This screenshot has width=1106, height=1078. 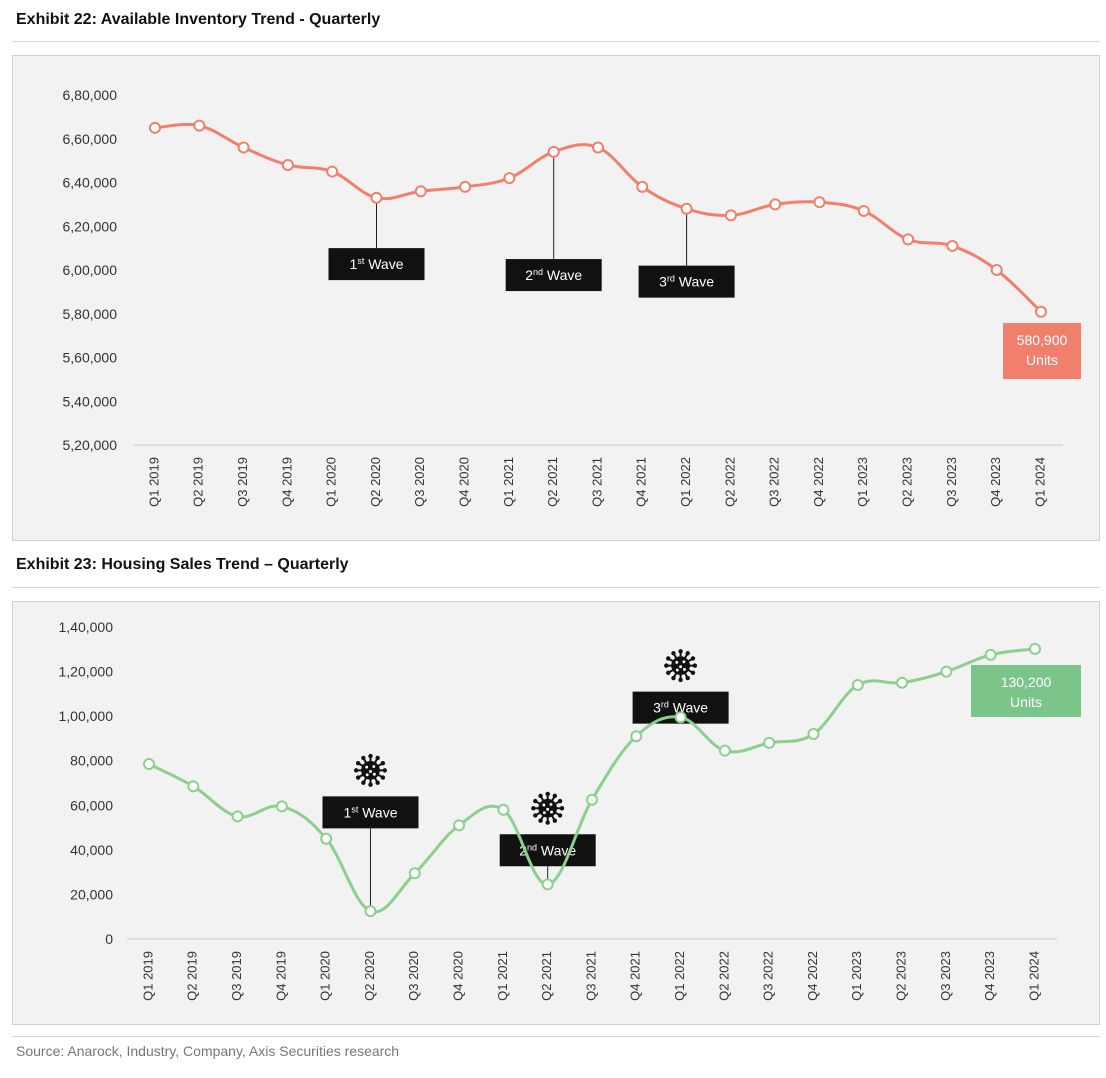 I want to click on y-tick-label: 5,20,000, so click(x=90, y=445).